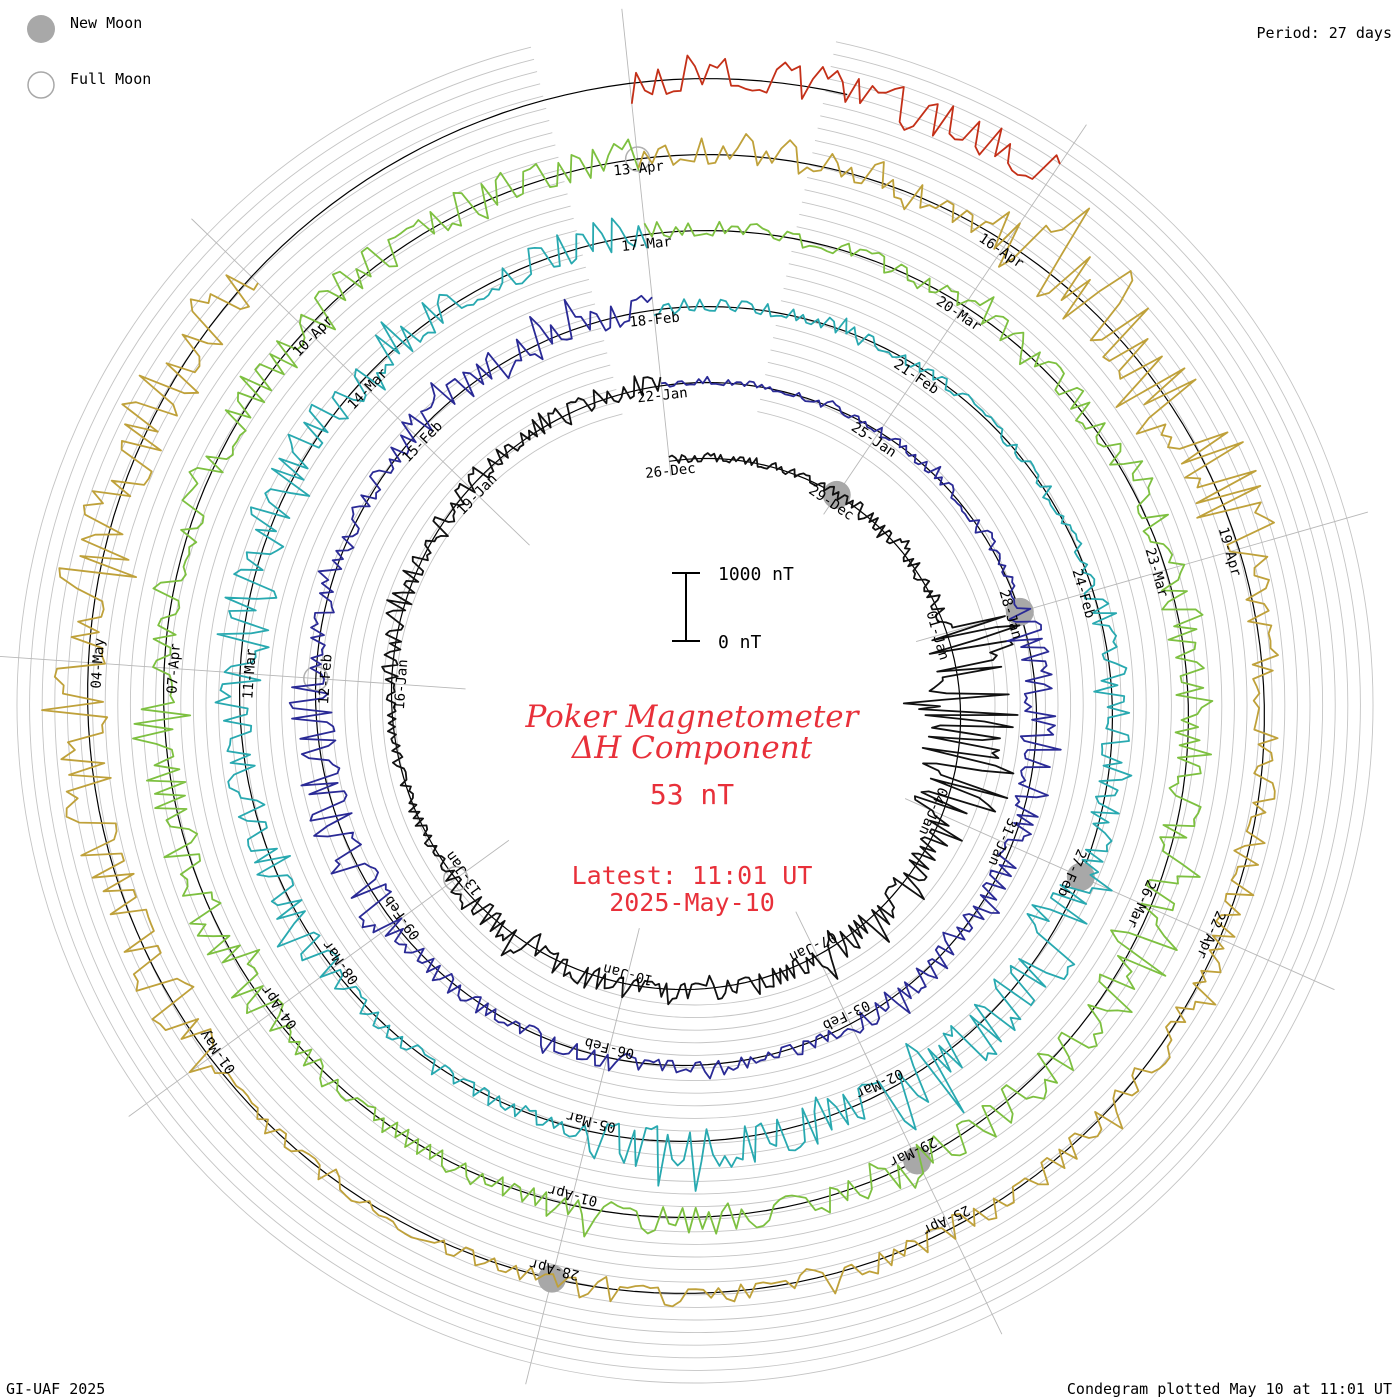 Image resolution: width=1400 pixels, height=1400 pixels. I want to click on new-moon-legend-label: New Moon, so click(106, 23).